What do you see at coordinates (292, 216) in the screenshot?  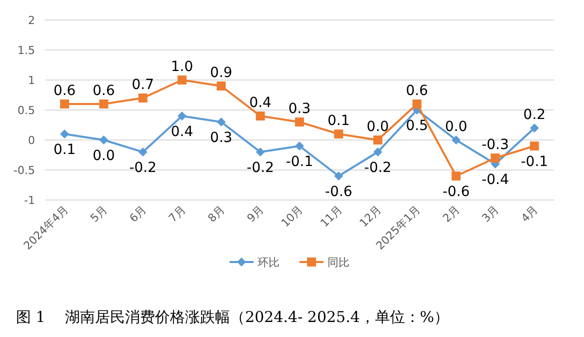 I see `x-tick-label: 10月` at bounding box center [292, 216].